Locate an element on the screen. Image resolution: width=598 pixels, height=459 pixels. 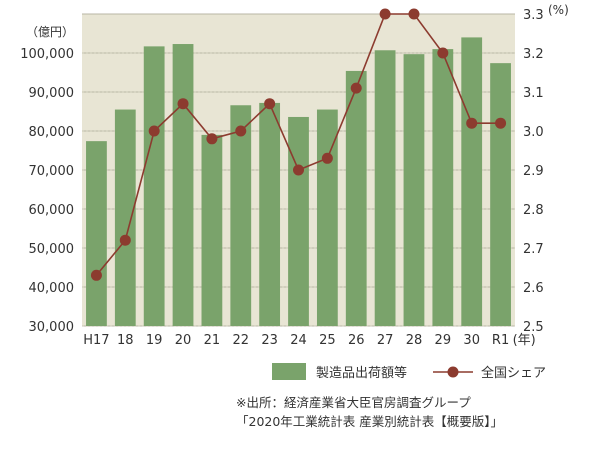
bar-legend-swatch is located at coordinates (289, 371).